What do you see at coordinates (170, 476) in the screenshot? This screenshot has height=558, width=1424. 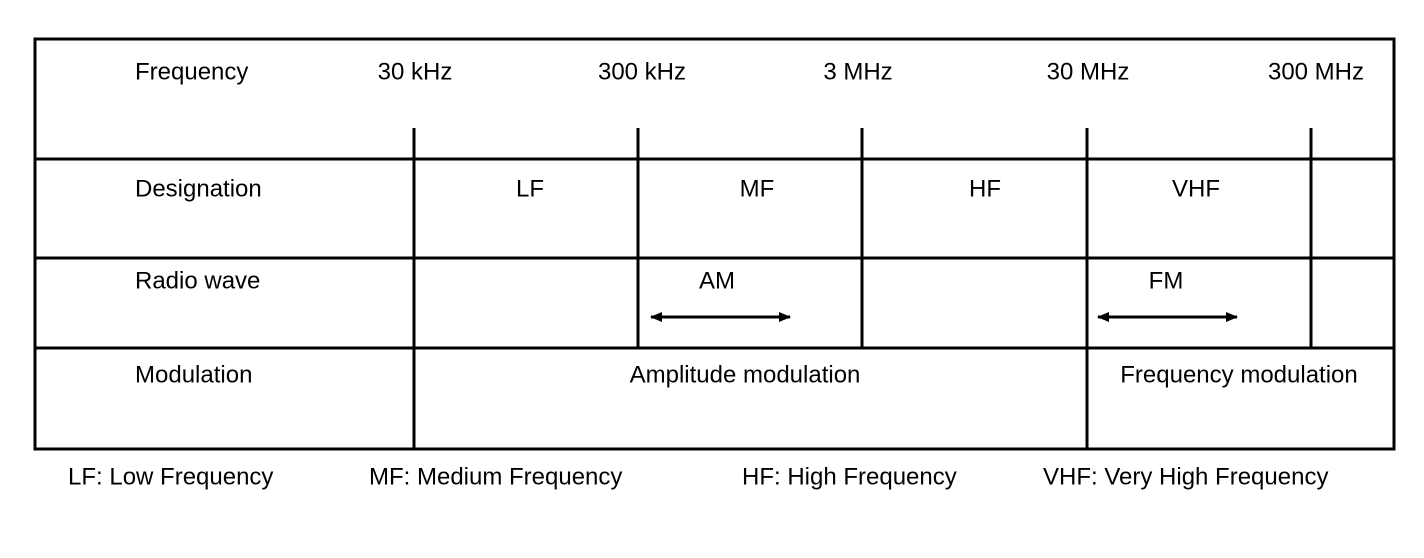 I see `legend-entry: LF: Low Frequency` at bounding box center [170, 476].